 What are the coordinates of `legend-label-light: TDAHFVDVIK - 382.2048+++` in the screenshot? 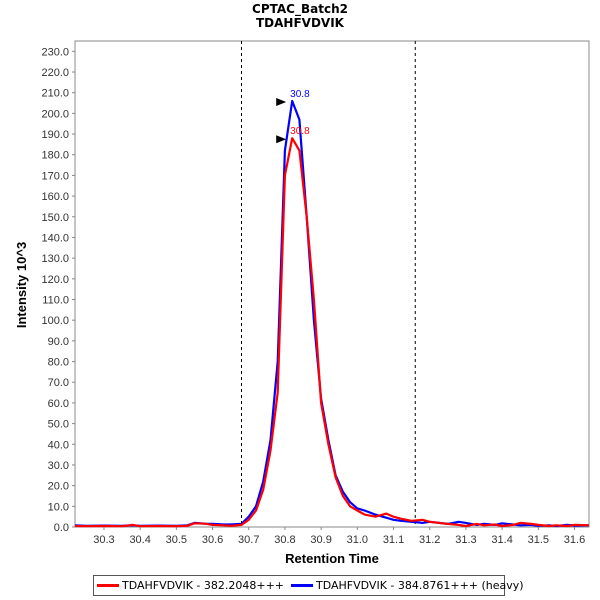 It's located at (203, 585).